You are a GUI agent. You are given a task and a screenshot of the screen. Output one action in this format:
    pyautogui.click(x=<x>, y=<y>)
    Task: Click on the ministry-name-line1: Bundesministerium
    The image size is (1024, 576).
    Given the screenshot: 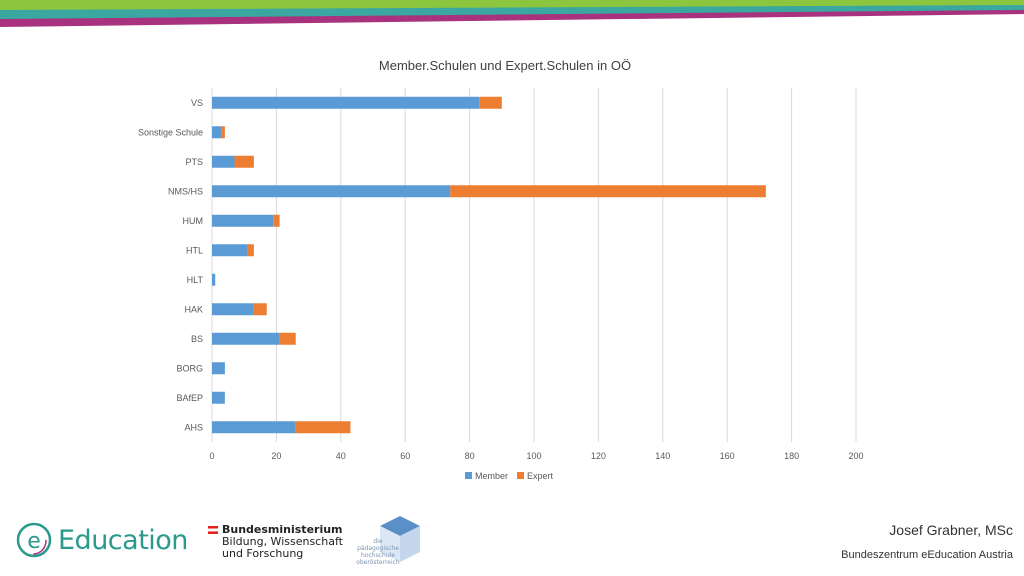 What is the action you would take?
    pyautogui.click(x=282, y=529)
    